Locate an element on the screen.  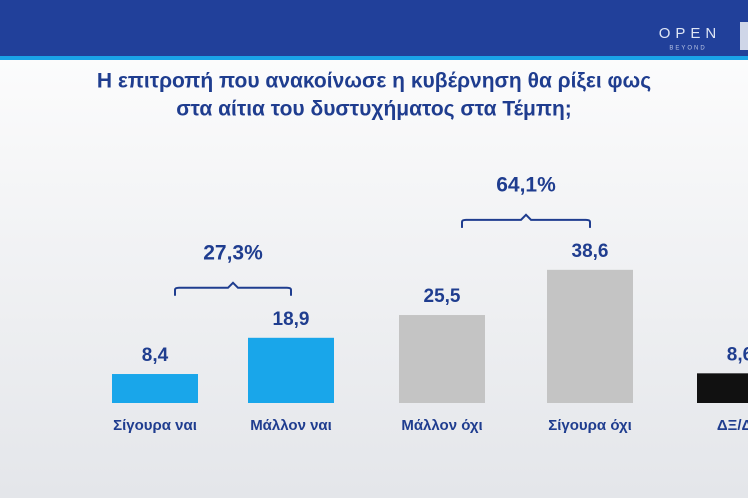
logo: OPEN is located at coordinates (690, 33).